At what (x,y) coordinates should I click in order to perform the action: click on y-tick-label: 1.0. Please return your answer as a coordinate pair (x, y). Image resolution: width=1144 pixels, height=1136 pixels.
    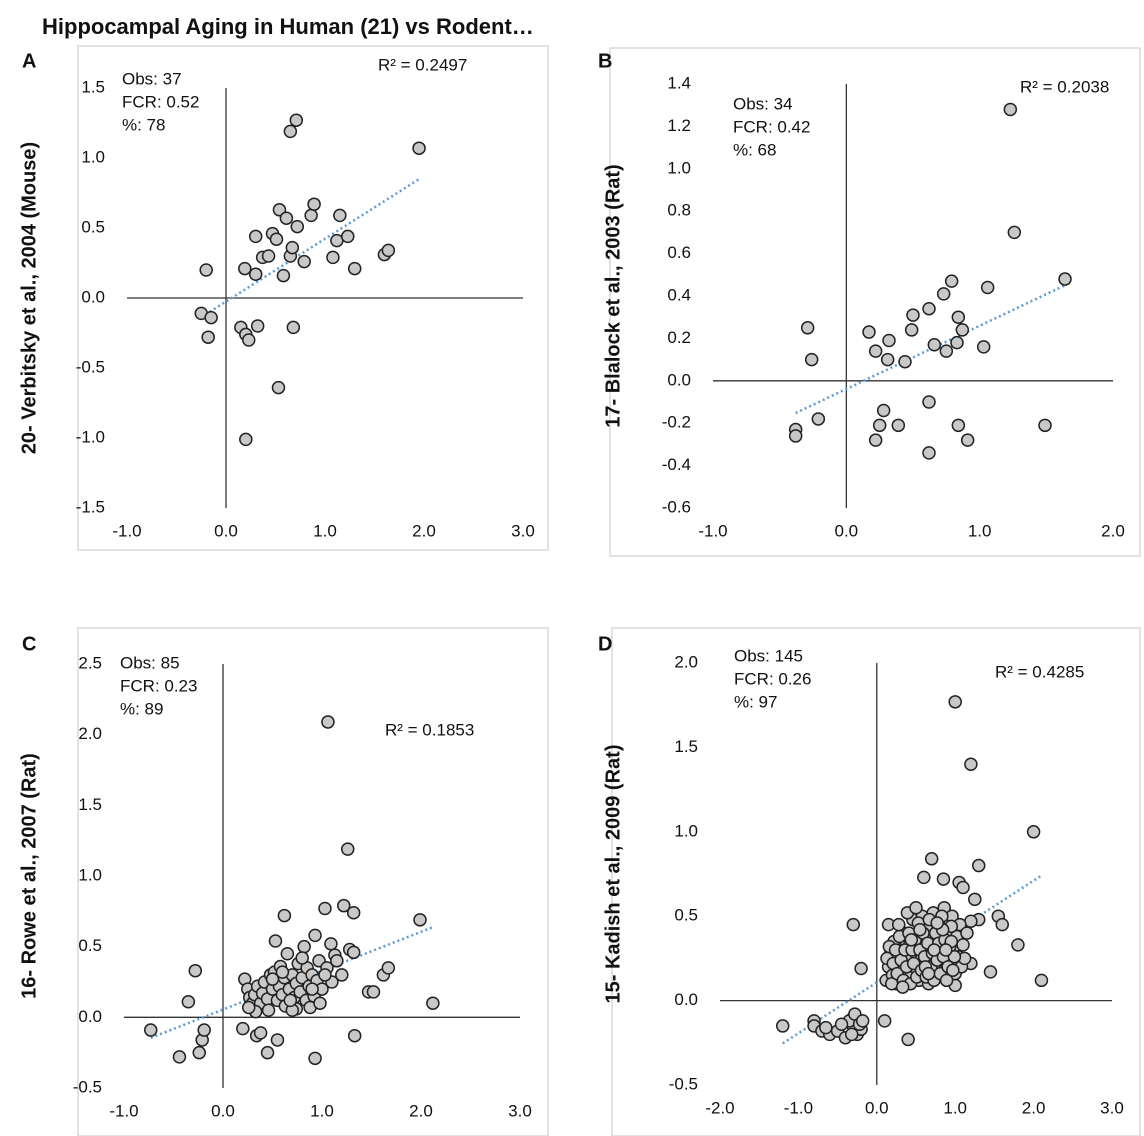
    Looking at the image, I should click on (679, 167).